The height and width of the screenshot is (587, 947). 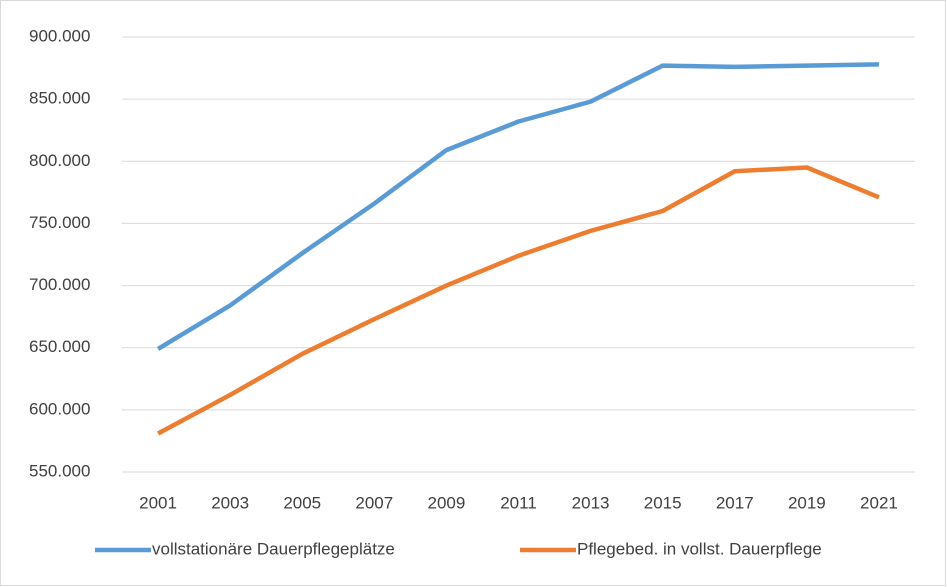 I want to click on y-tick-label: 750.000, so click(x=59, y=222).